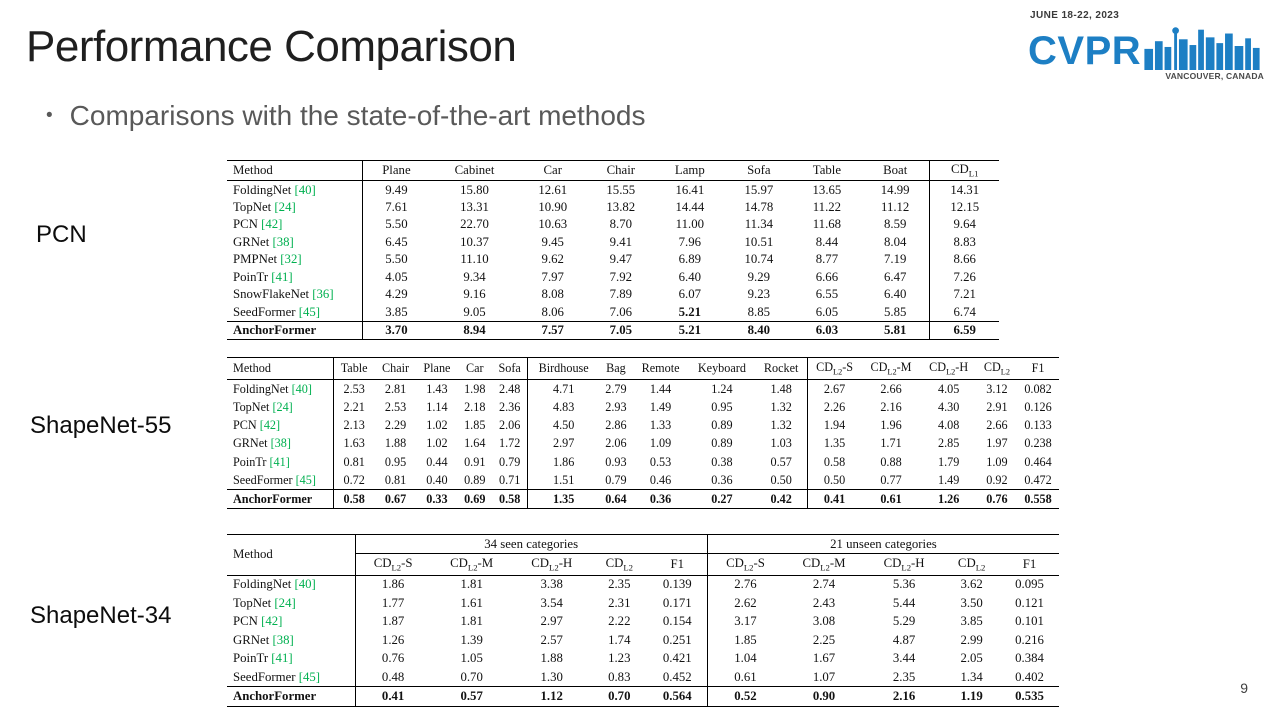 This screenshot has width=1280, height=720. What do you see at coordinates (834, 443) in the screenshot?
I see `value-cell: 1.35` at bounding box center [834, 443].